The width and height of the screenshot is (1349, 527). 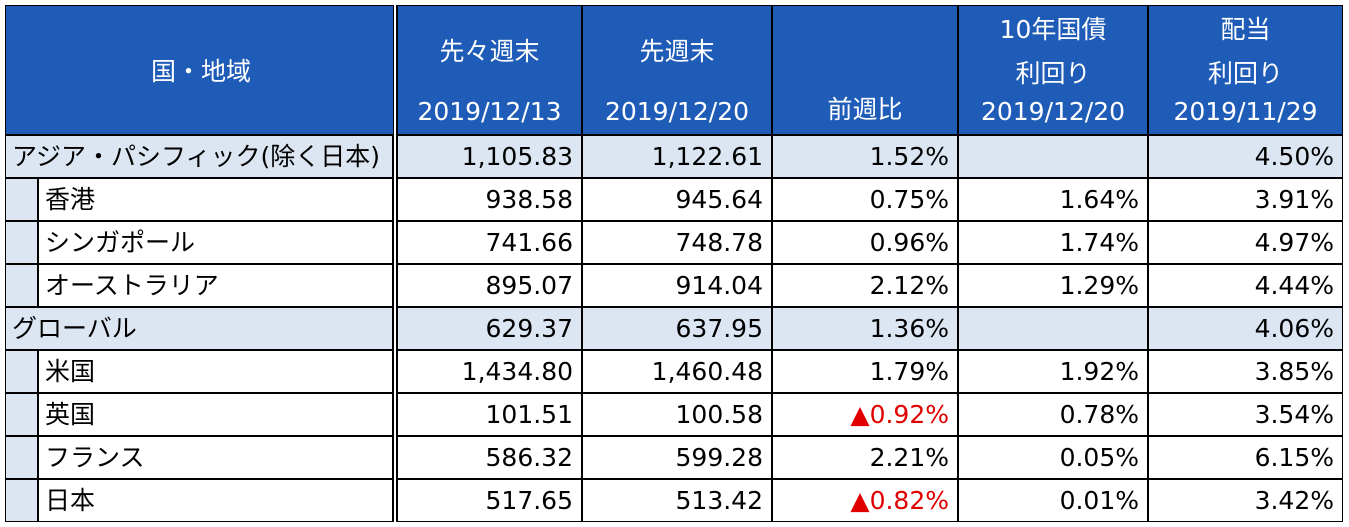 What do you see at coordinates (865, 242) in the screenshot?
I see `value-cell: 0.96%` at bounding box center [865, 242].